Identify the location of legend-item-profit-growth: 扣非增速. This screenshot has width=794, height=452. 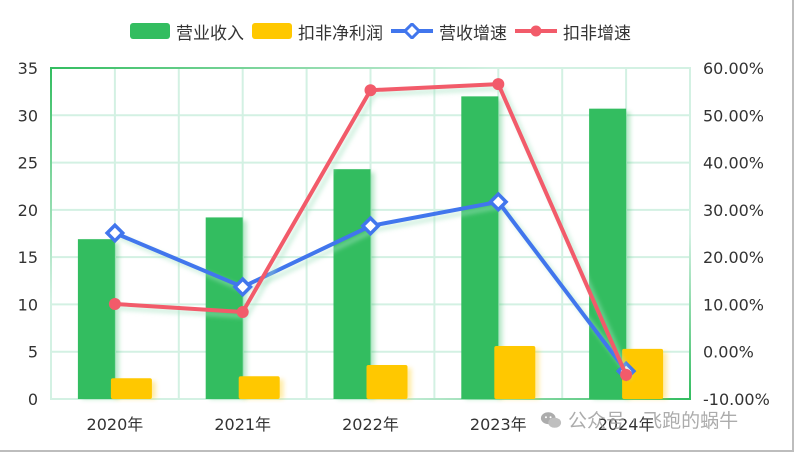
(573, 31).